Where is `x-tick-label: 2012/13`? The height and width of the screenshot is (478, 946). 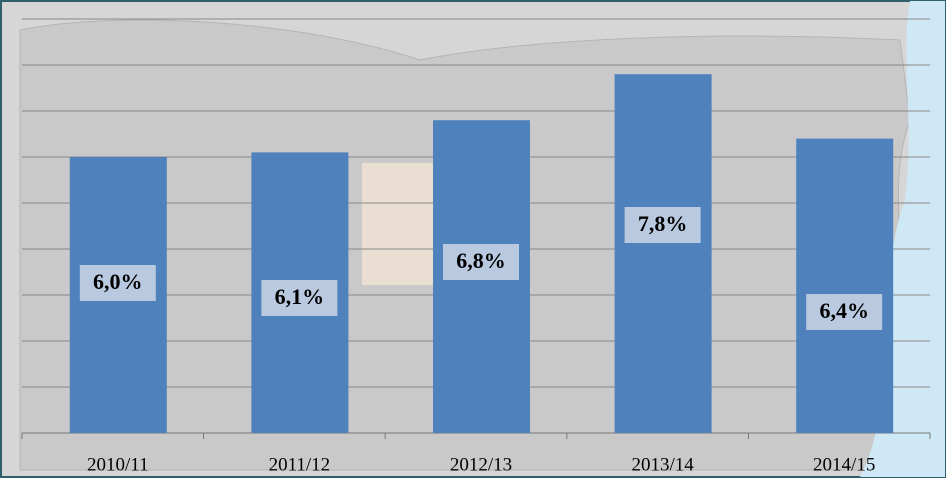
x-tick-label: 2012/13 is located at coordinates (481, 464).